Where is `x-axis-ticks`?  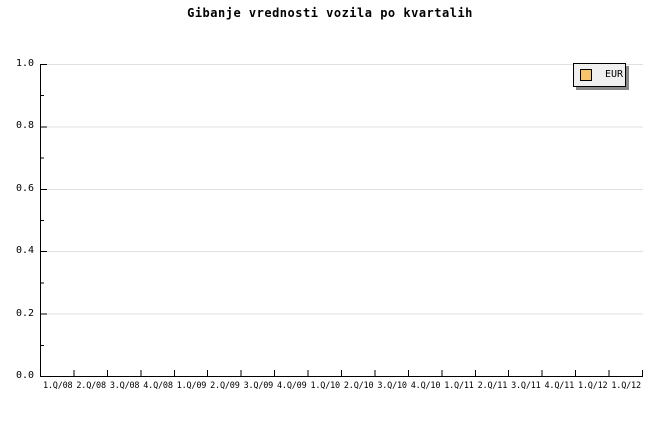 x-axis-ticks is located at coordinates (342, 373).